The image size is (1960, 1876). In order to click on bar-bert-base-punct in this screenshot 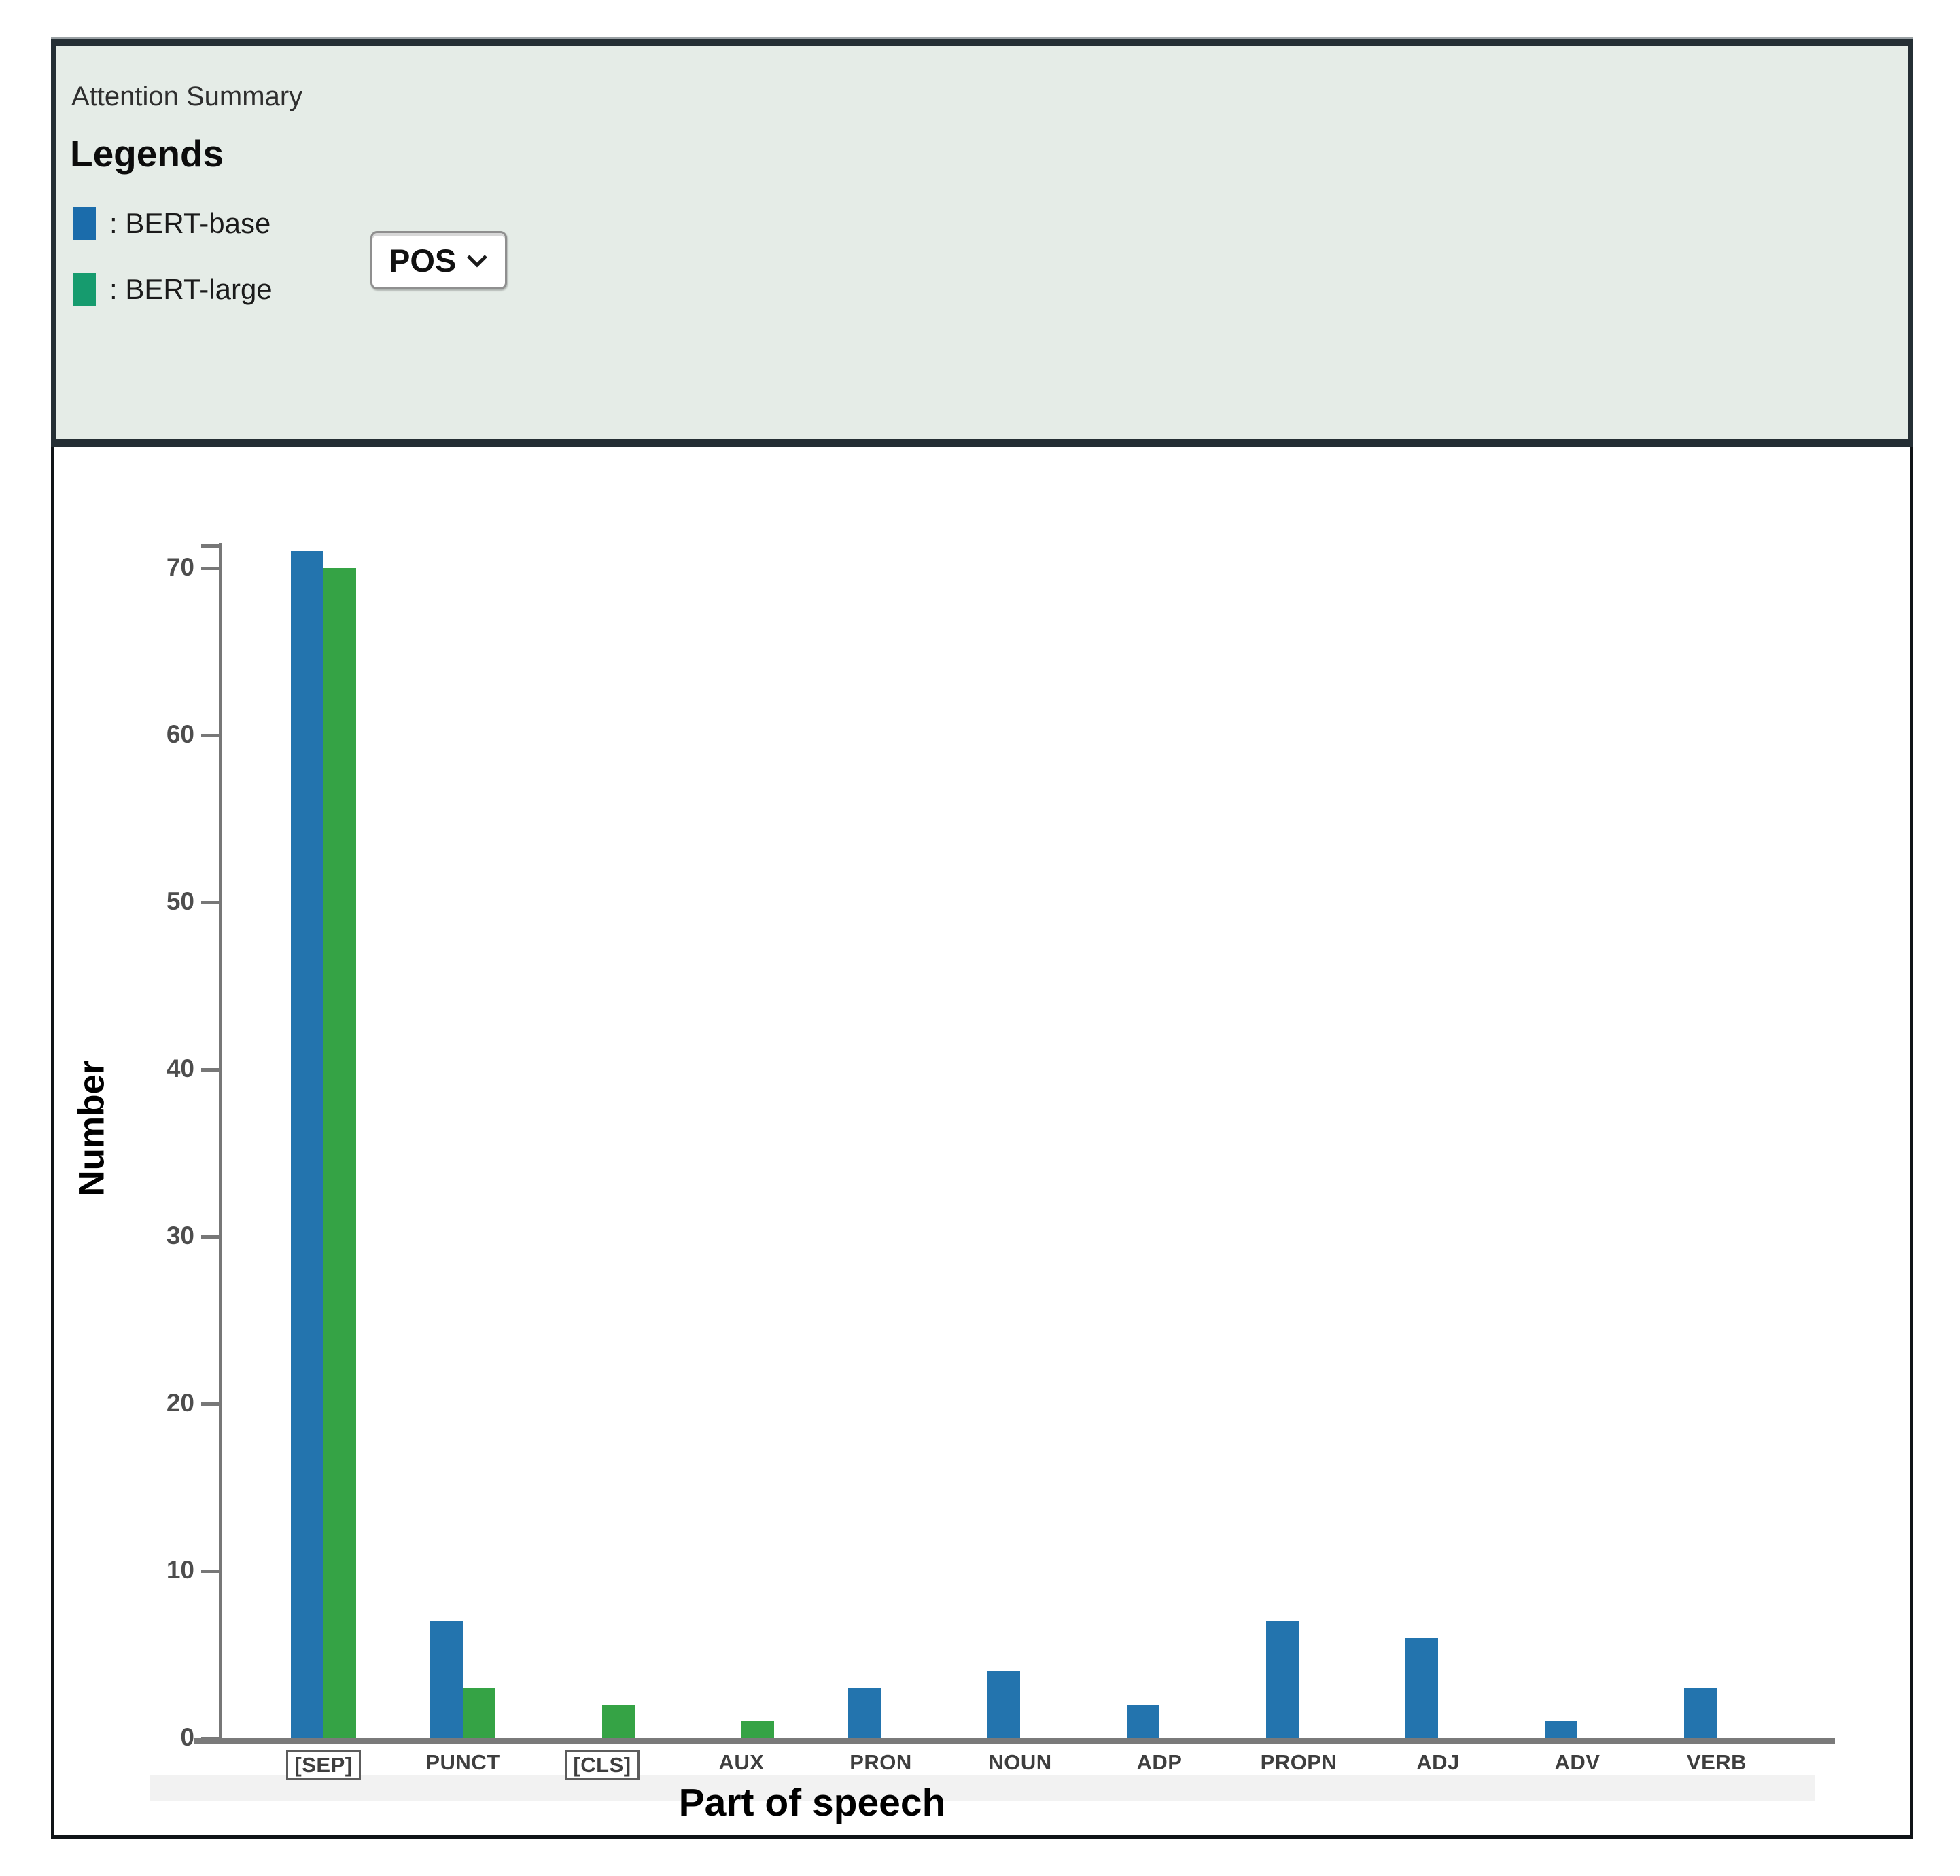, I will do `click(446, 1679)`.